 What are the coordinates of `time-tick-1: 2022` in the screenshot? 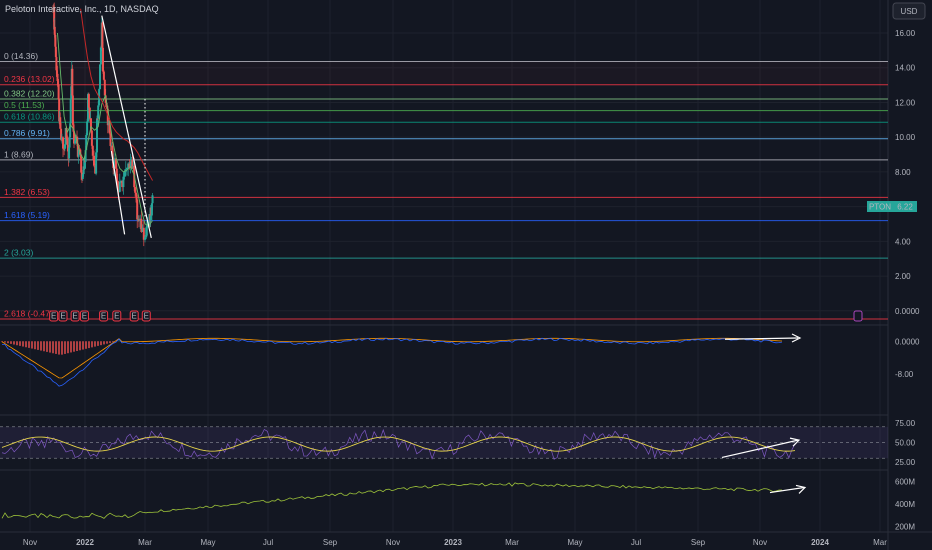 It's located at (85, 542).